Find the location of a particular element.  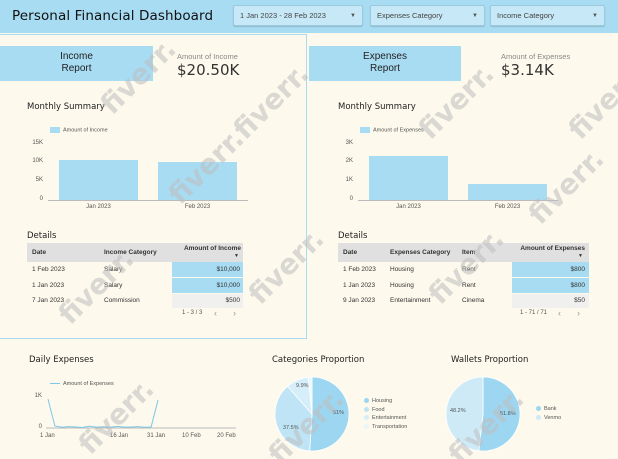

legend-item: Entertainment is located at coordinates (385, 418).